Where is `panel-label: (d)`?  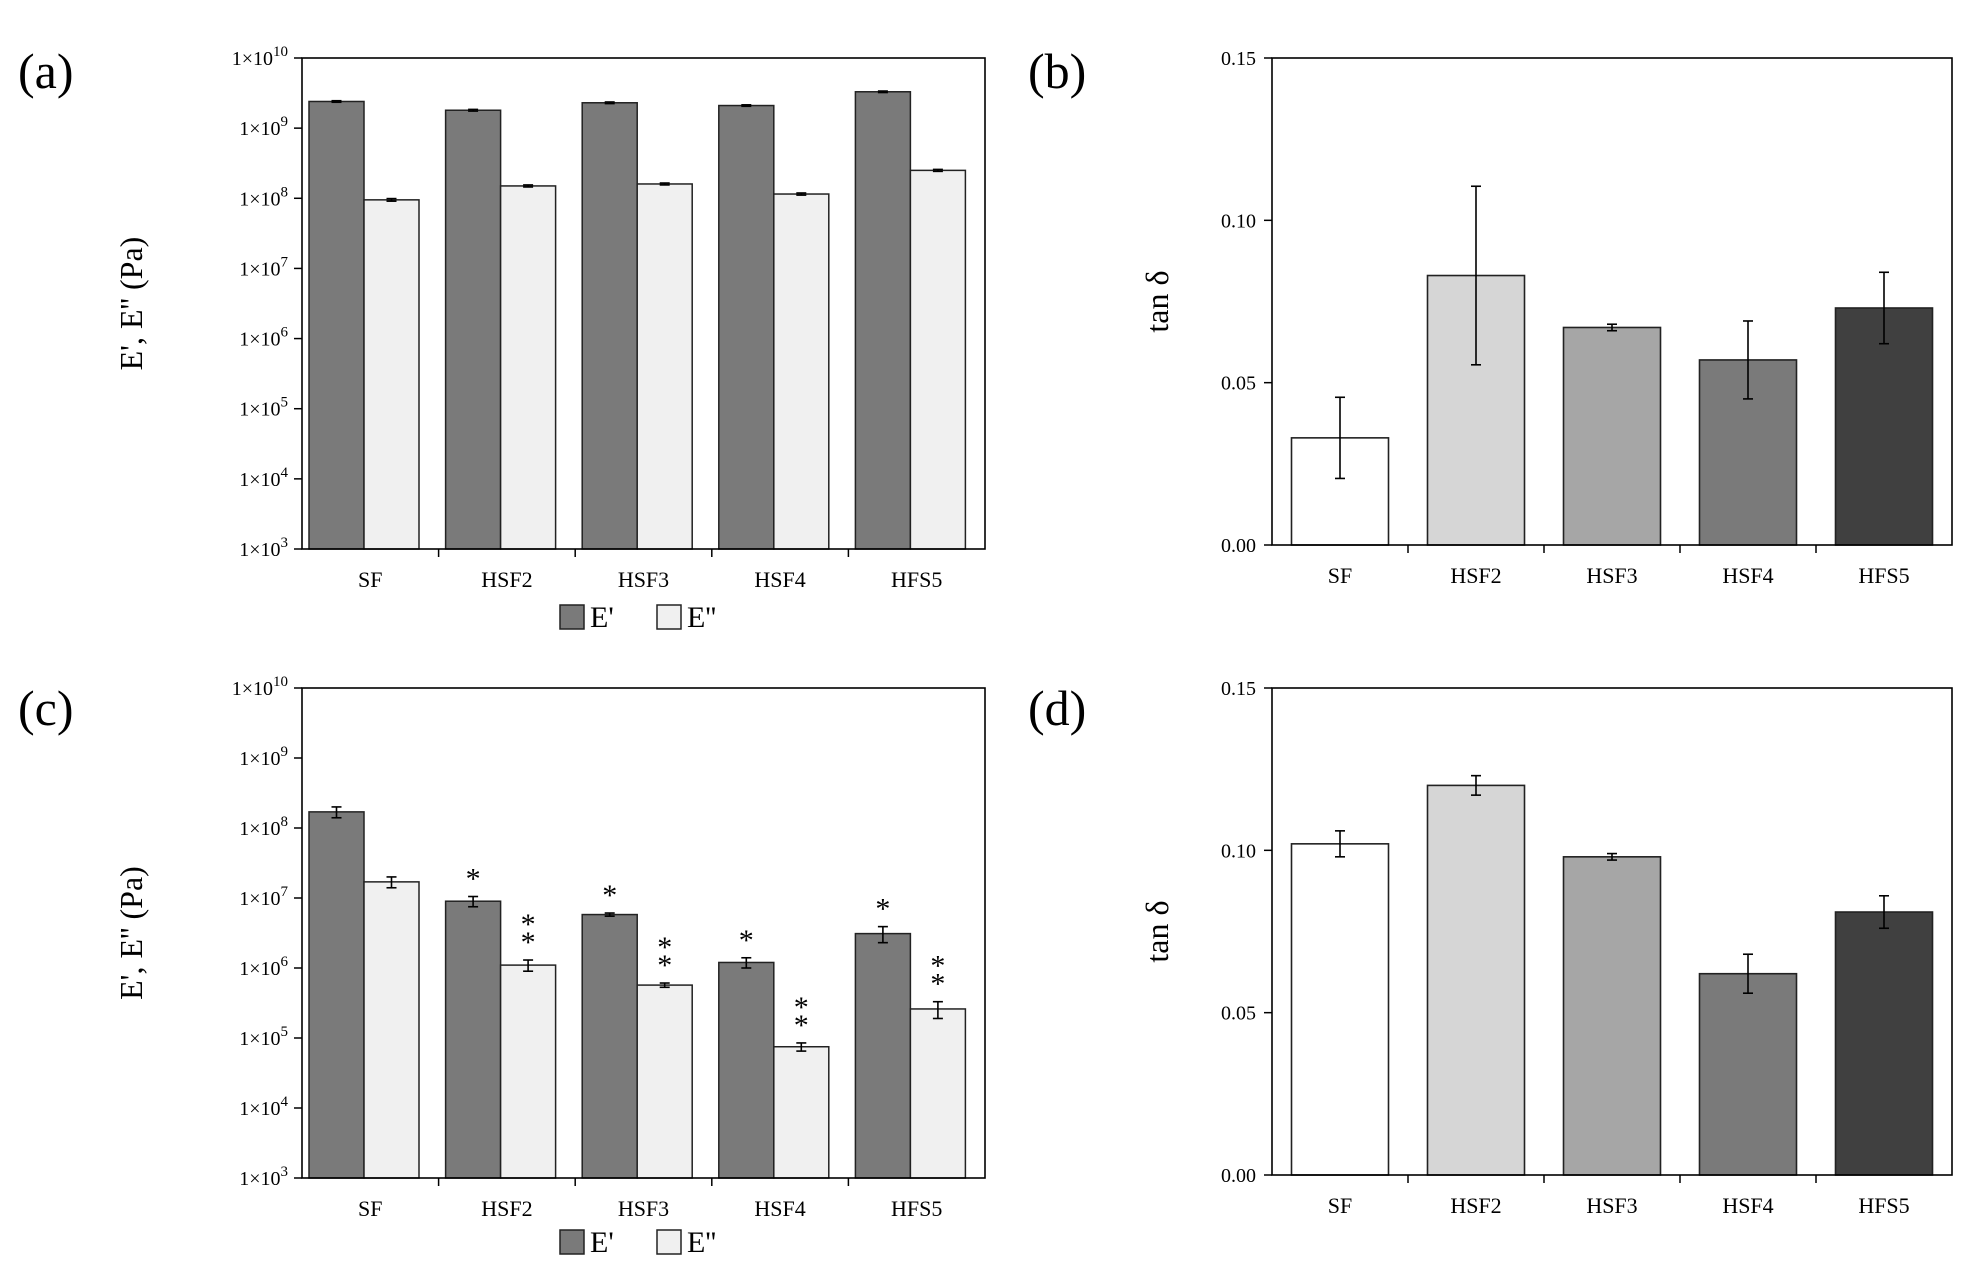 panel-label: (d) is located at coordinates (1057, 708).